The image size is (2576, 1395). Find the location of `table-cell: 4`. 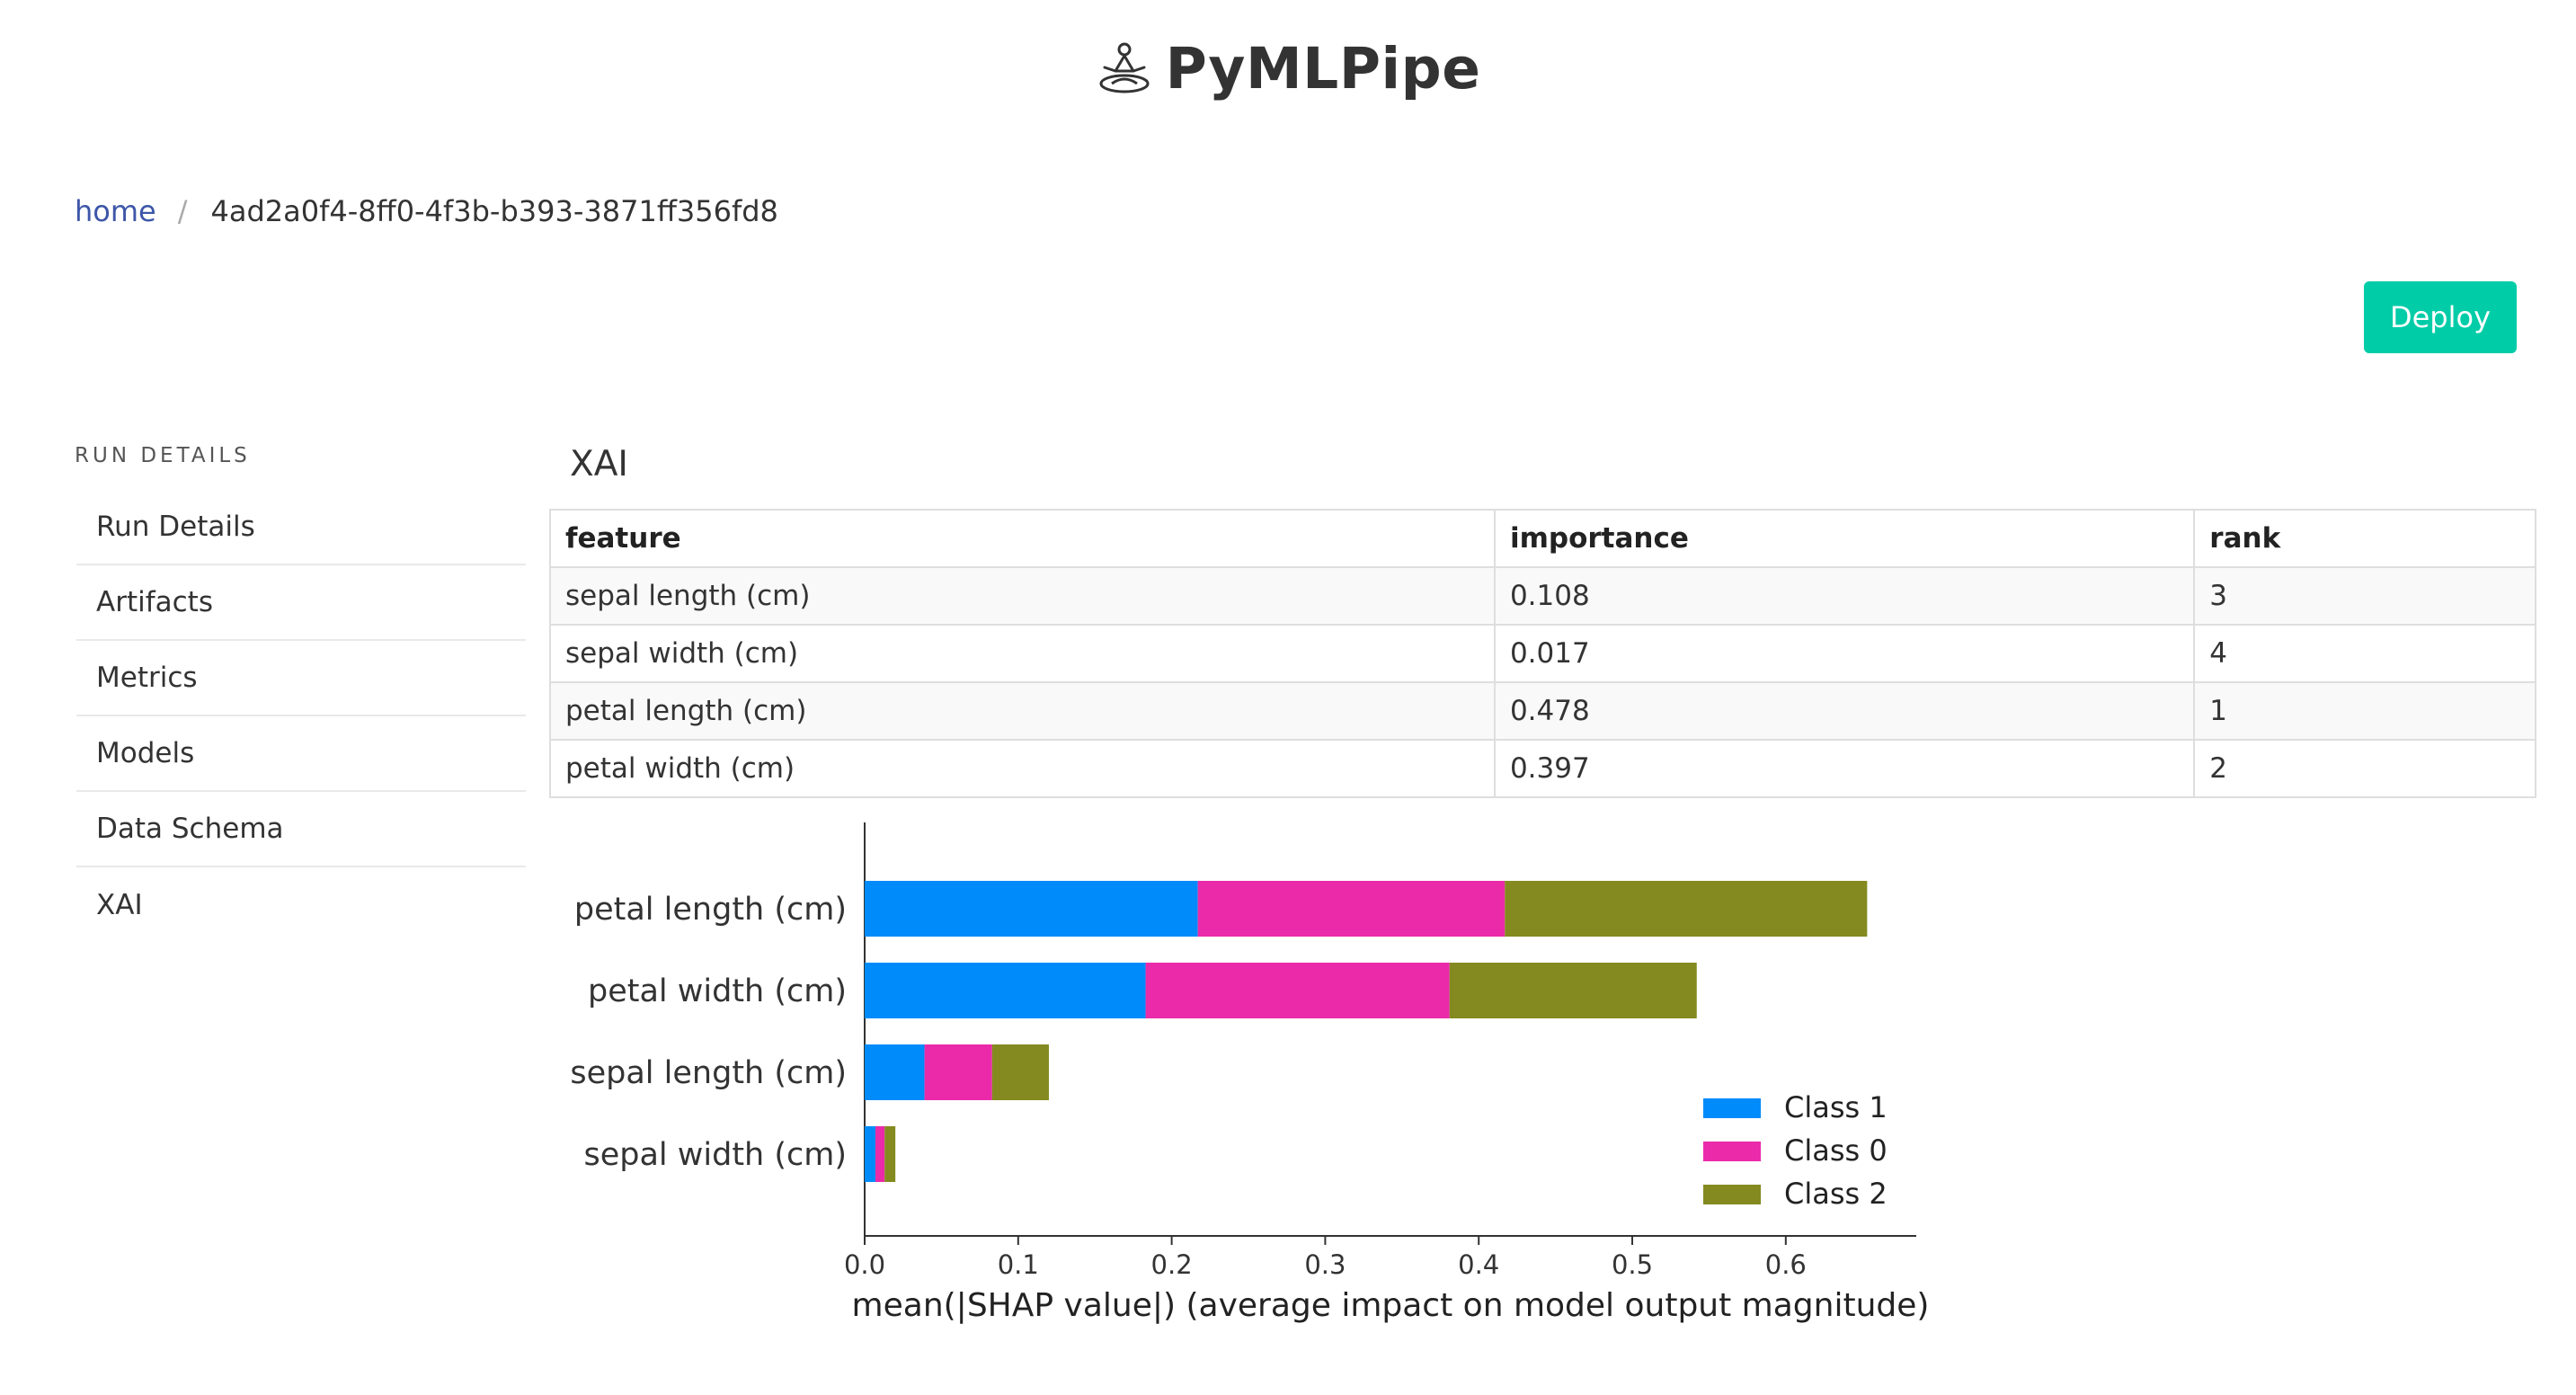

table-cell: 4 is located at coordinates (2364, 653).